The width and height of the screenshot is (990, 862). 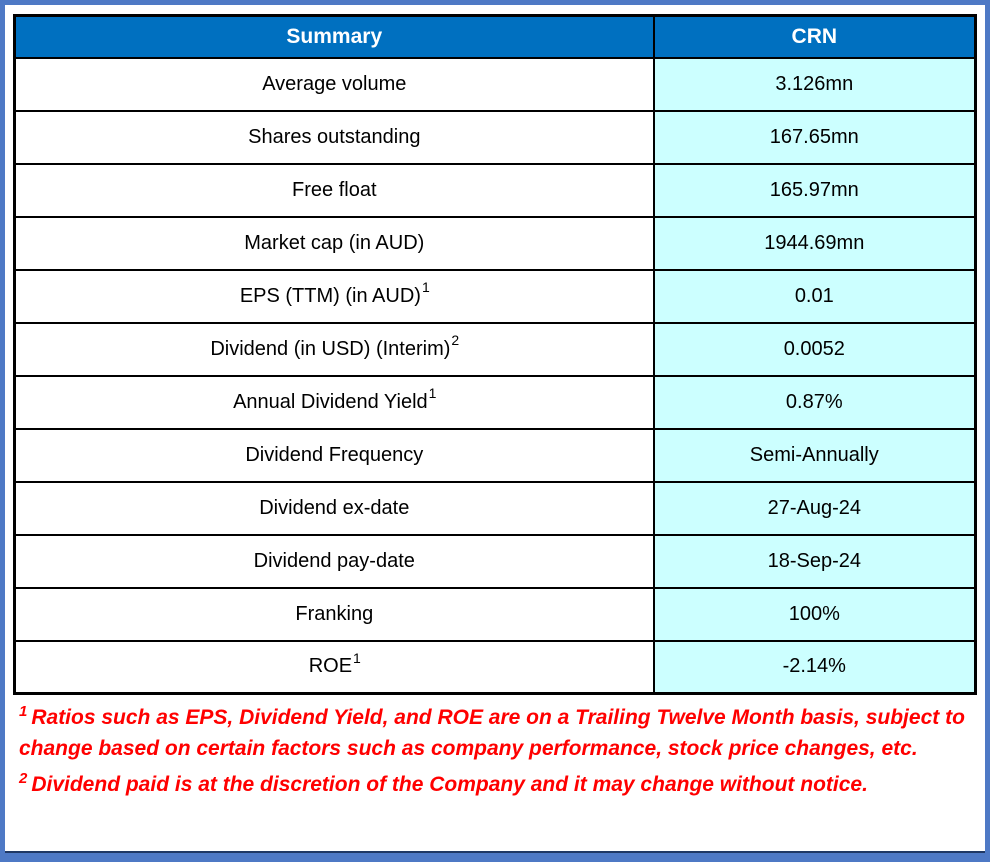 I want to click on header-row: Summary CRN, so click(x=495, y=36).